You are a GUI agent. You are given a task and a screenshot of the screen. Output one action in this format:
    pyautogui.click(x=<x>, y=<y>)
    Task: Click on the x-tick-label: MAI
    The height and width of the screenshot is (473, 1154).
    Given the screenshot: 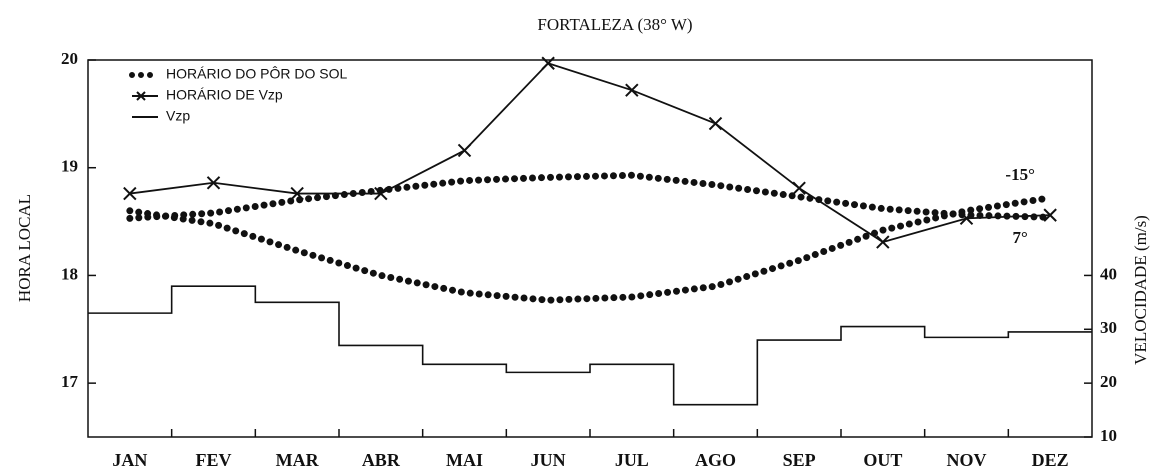 What is the action you would take?
    pyautogui.click(x=464, y=460)
    